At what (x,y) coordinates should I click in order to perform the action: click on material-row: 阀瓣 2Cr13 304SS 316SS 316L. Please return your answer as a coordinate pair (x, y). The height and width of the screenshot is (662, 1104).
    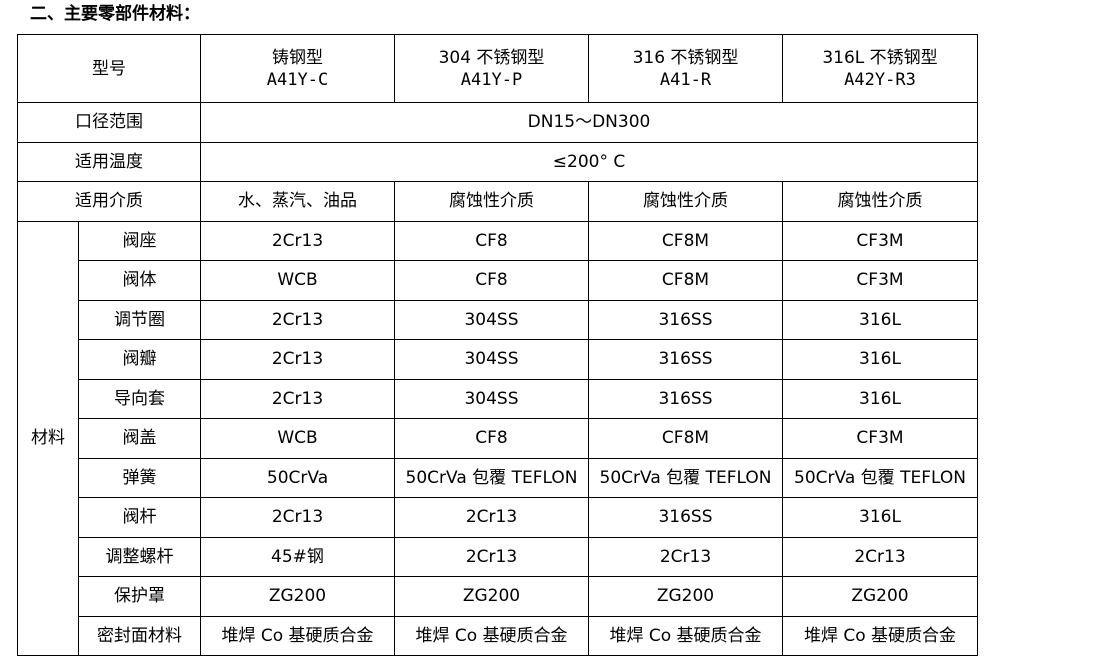
    Looking at the image, I should click on (498, 359).